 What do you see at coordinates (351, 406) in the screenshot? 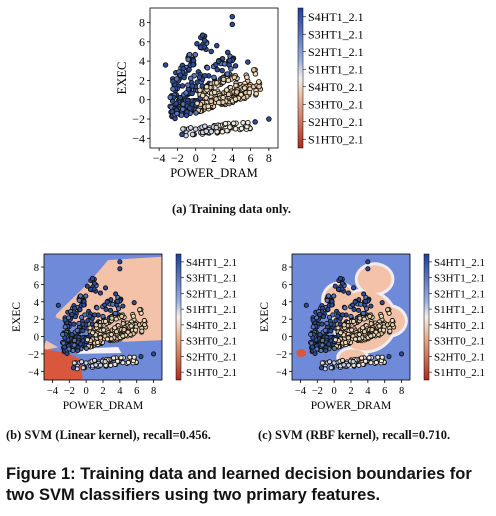
I see `x-axis-label: POWER_DRAM` at bounding box center [351, 406].